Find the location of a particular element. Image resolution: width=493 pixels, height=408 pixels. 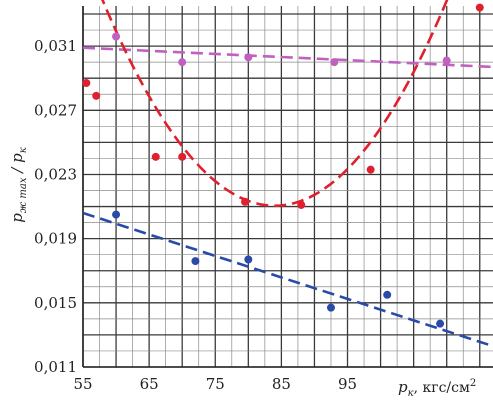

y-title-den-symbol: p is located at coordinates (17, 158).